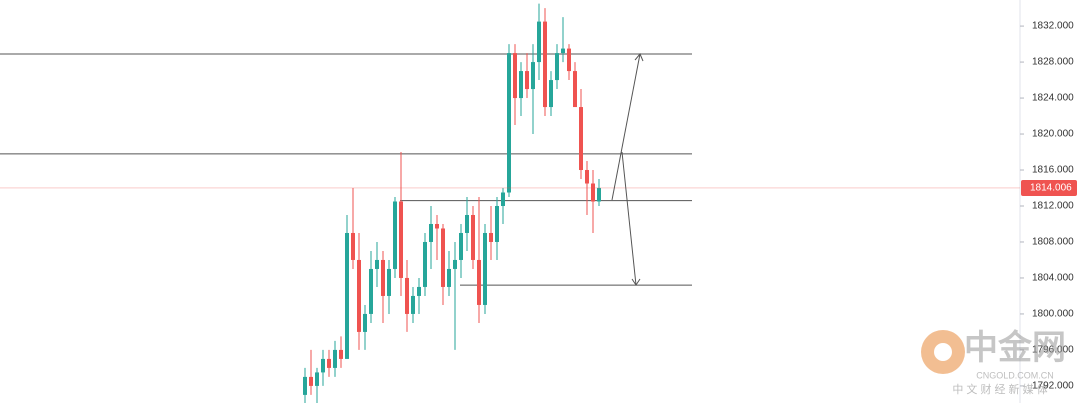  Describe the element at coordinates (1053, 314) in the screenshot. I see `y-tick-label: 1800.000` at that location.